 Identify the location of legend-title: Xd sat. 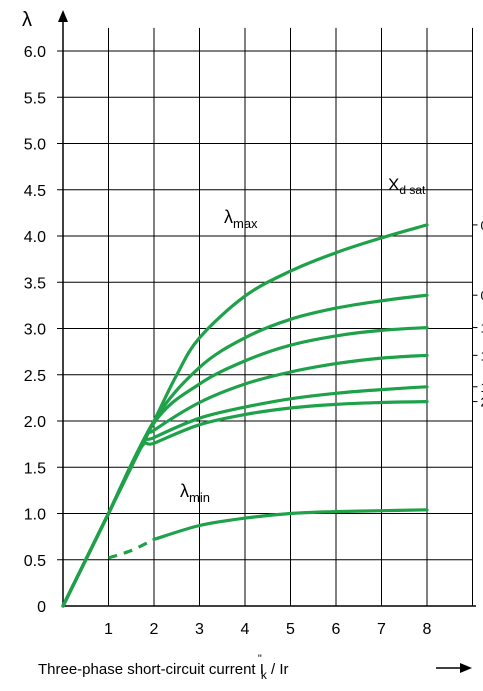
(407, 186).